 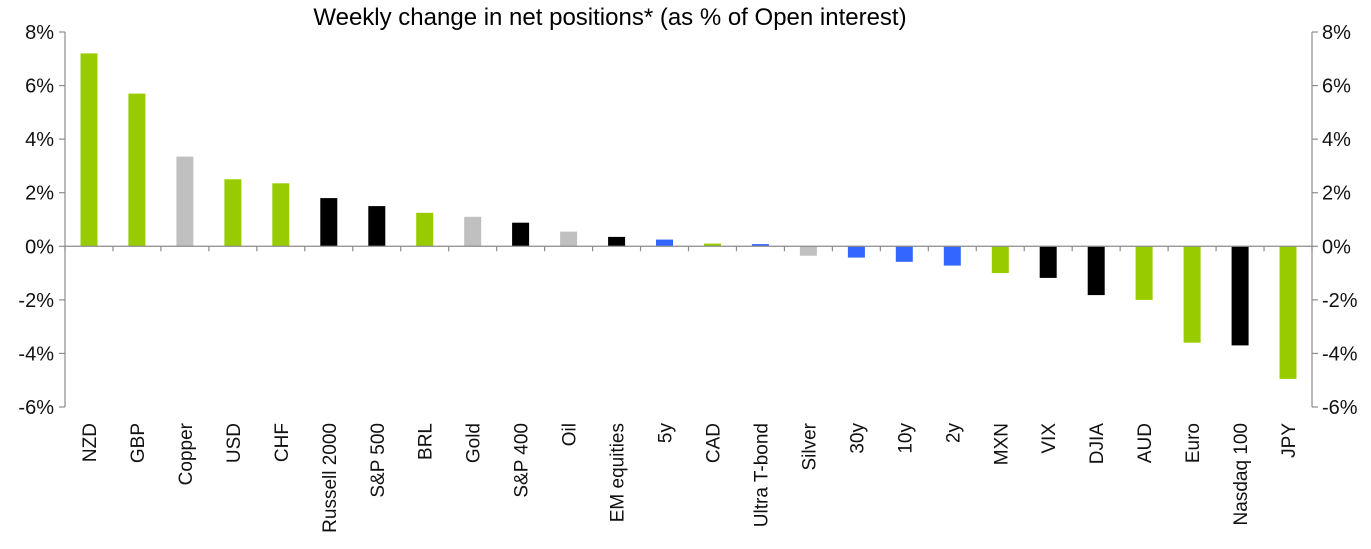 What do you see at coordinates (1336, 33) in the screenshot?
I see `right-tick-label: 8%` at bounding box center [1336, 33].